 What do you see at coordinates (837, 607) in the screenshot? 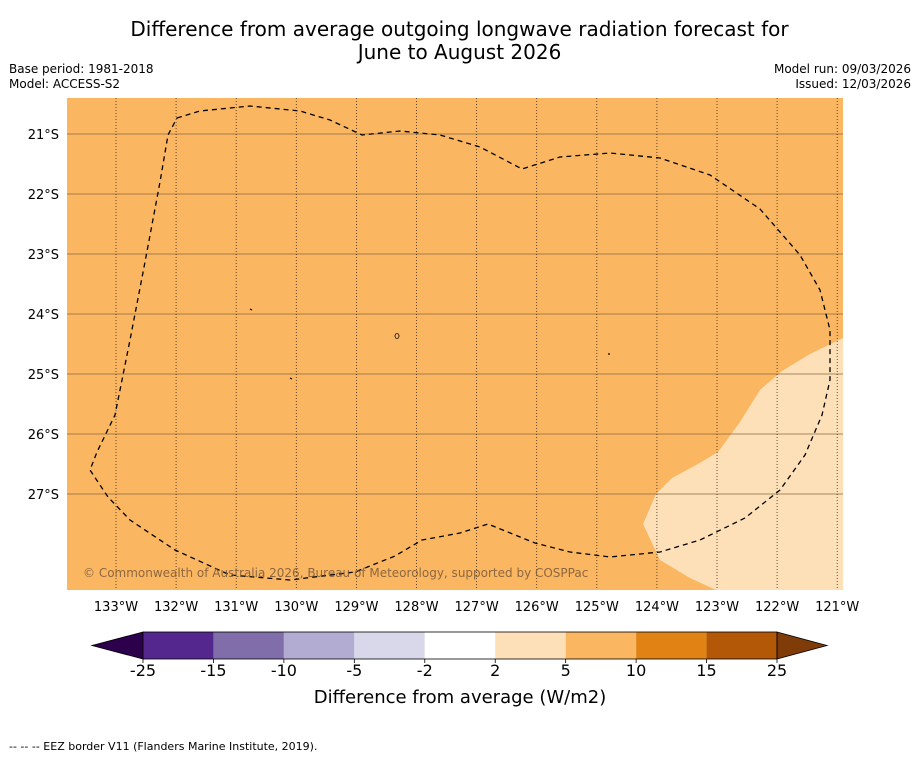
I see `longitude-label: 121°W` at bounding box center [837, 607].